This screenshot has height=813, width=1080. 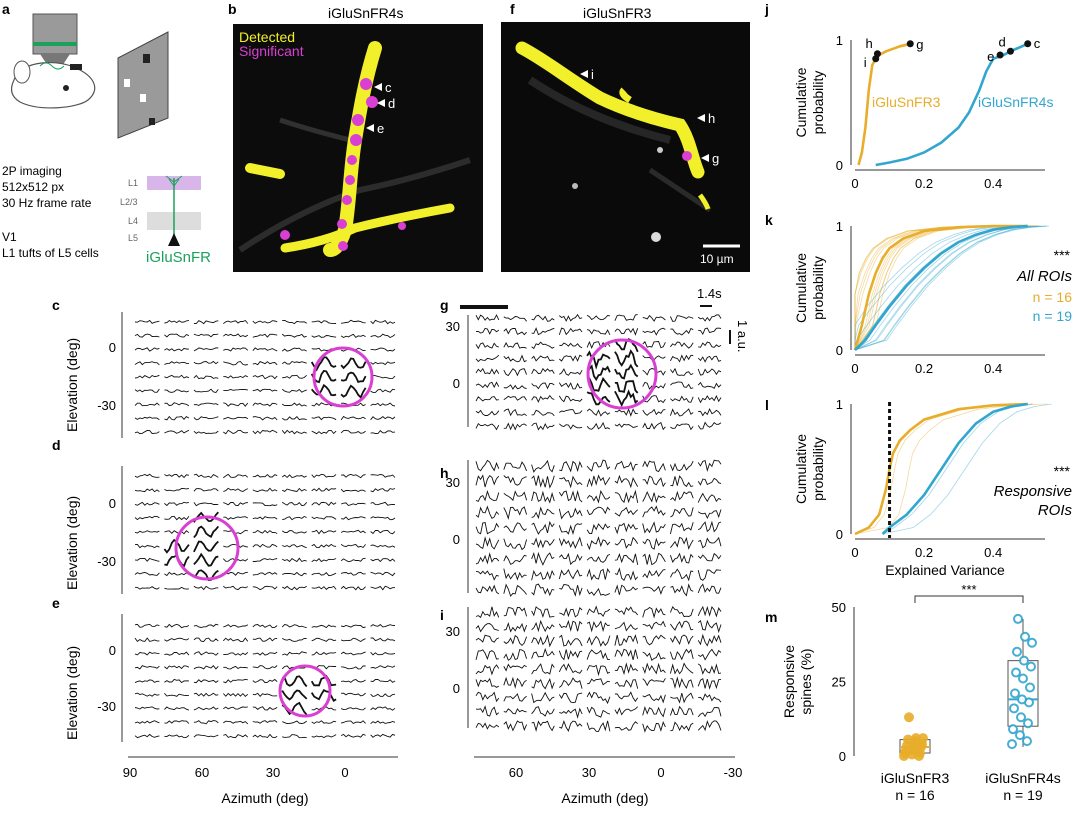 What do you see at coordinates (380, 108) in the screenshot?
I see `spine-markers: c d e` at bounding box center [380, 108].